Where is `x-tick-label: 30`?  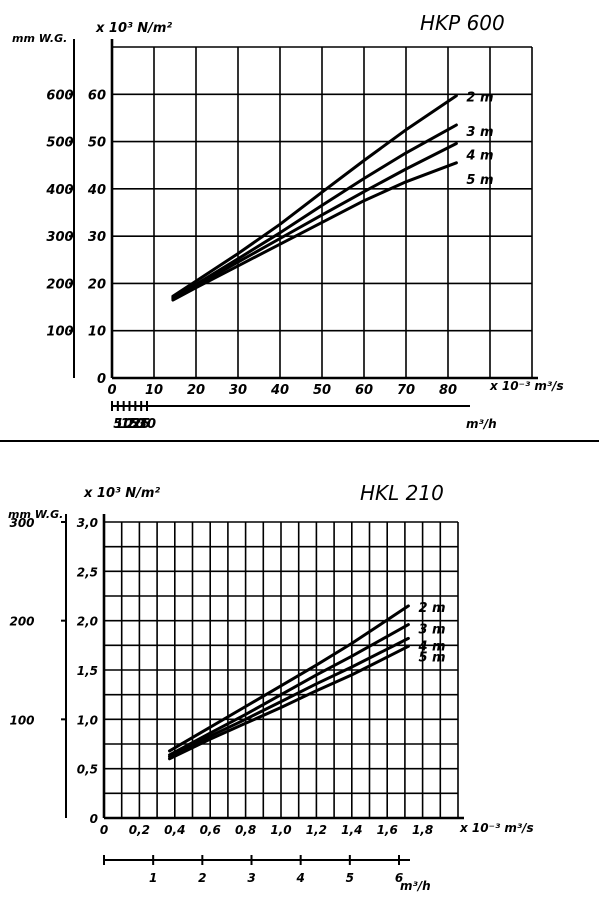 x-tick-label: 30 is located at coordinates (238, 390).